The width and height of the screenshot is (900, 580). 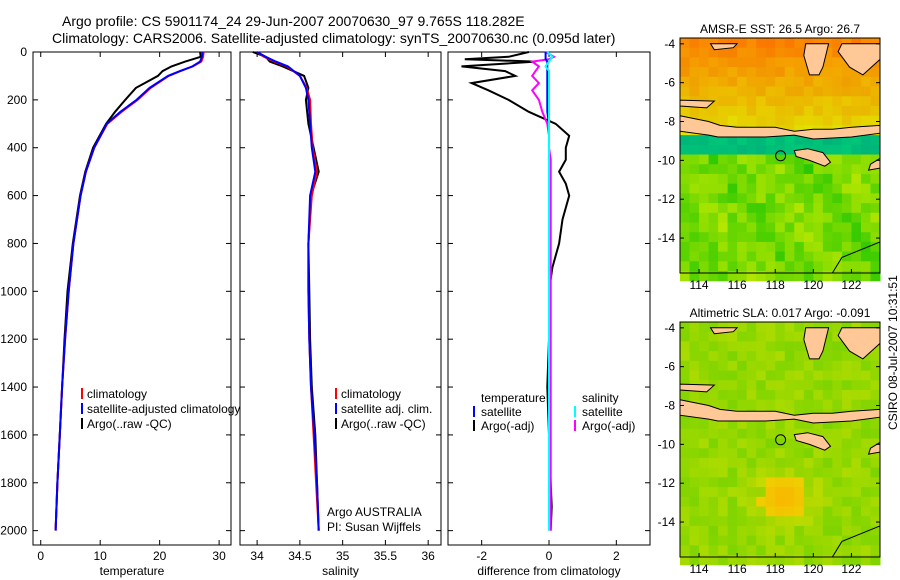 I want to click on argo-location-marker, so click(x=781, y=440).